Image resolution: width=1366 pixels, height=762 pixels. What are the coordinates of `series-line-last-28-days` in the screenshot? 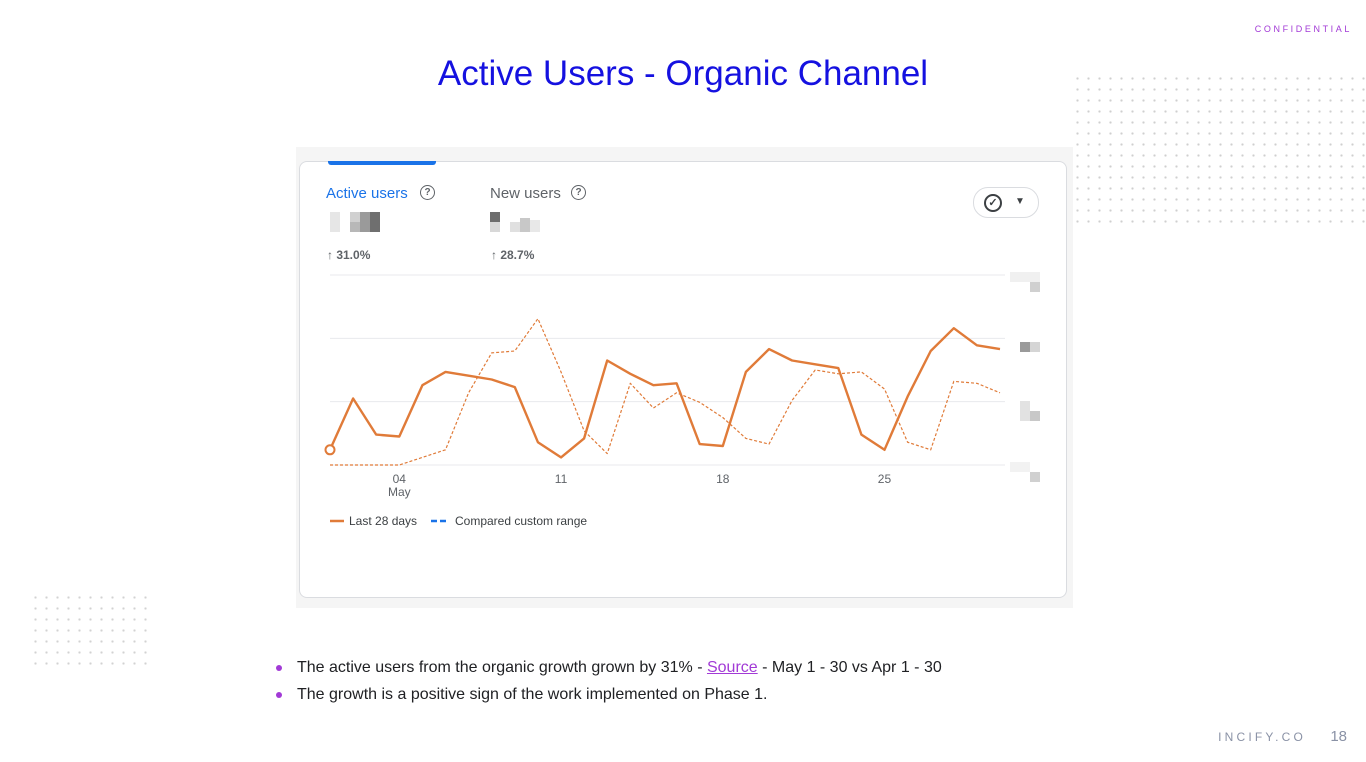 It's located at (664, 393).